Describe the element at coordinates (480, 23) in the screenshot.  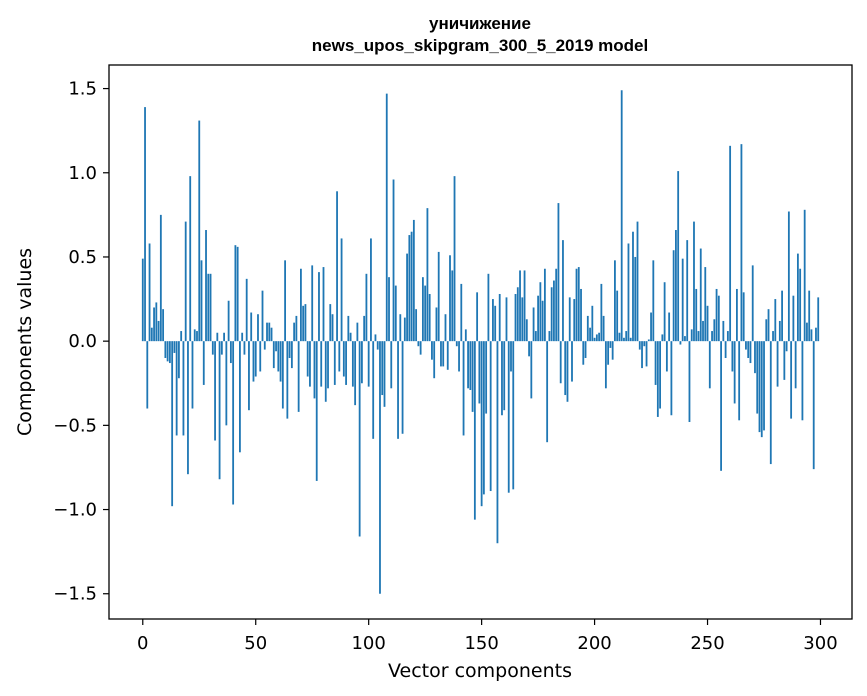
I see `chart-title-line1: уничижение` at that location.